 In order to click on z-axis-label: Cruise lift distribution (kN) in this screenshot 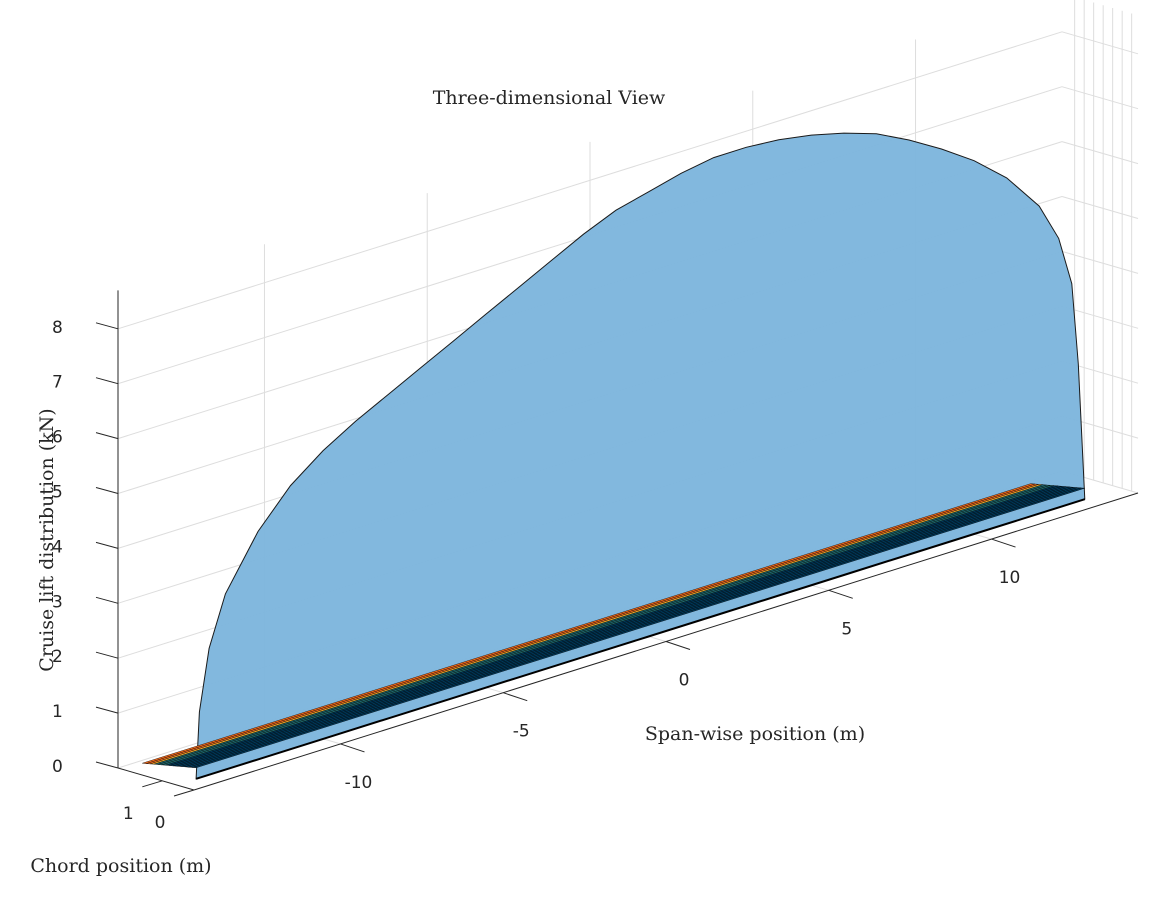, I will do `click(47, 539)`.